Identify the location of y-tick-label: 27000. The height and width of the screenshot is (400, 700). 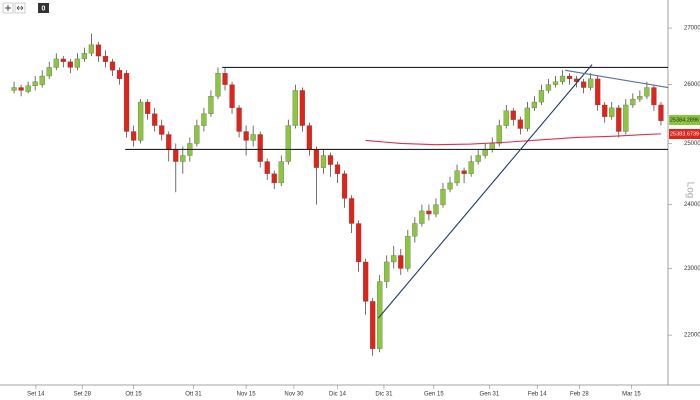
(692, 29).